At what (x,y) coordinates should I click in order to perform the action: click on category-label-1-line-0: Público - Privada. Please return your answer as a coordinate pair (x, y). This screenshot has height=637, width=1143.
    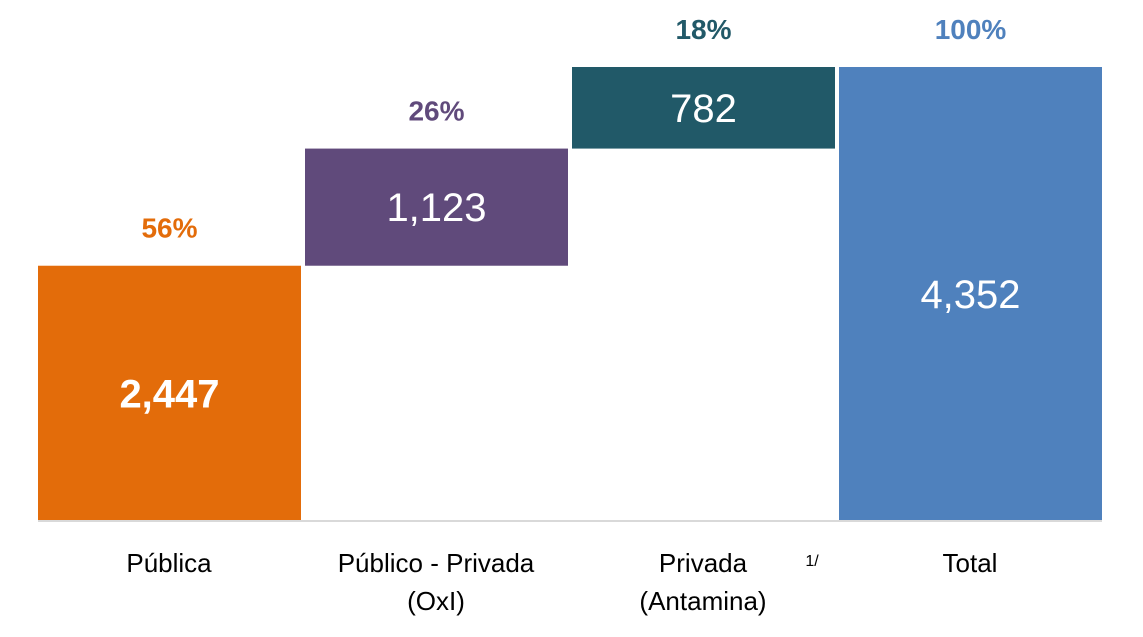
    Looking at the image, I should click on (436, 563).